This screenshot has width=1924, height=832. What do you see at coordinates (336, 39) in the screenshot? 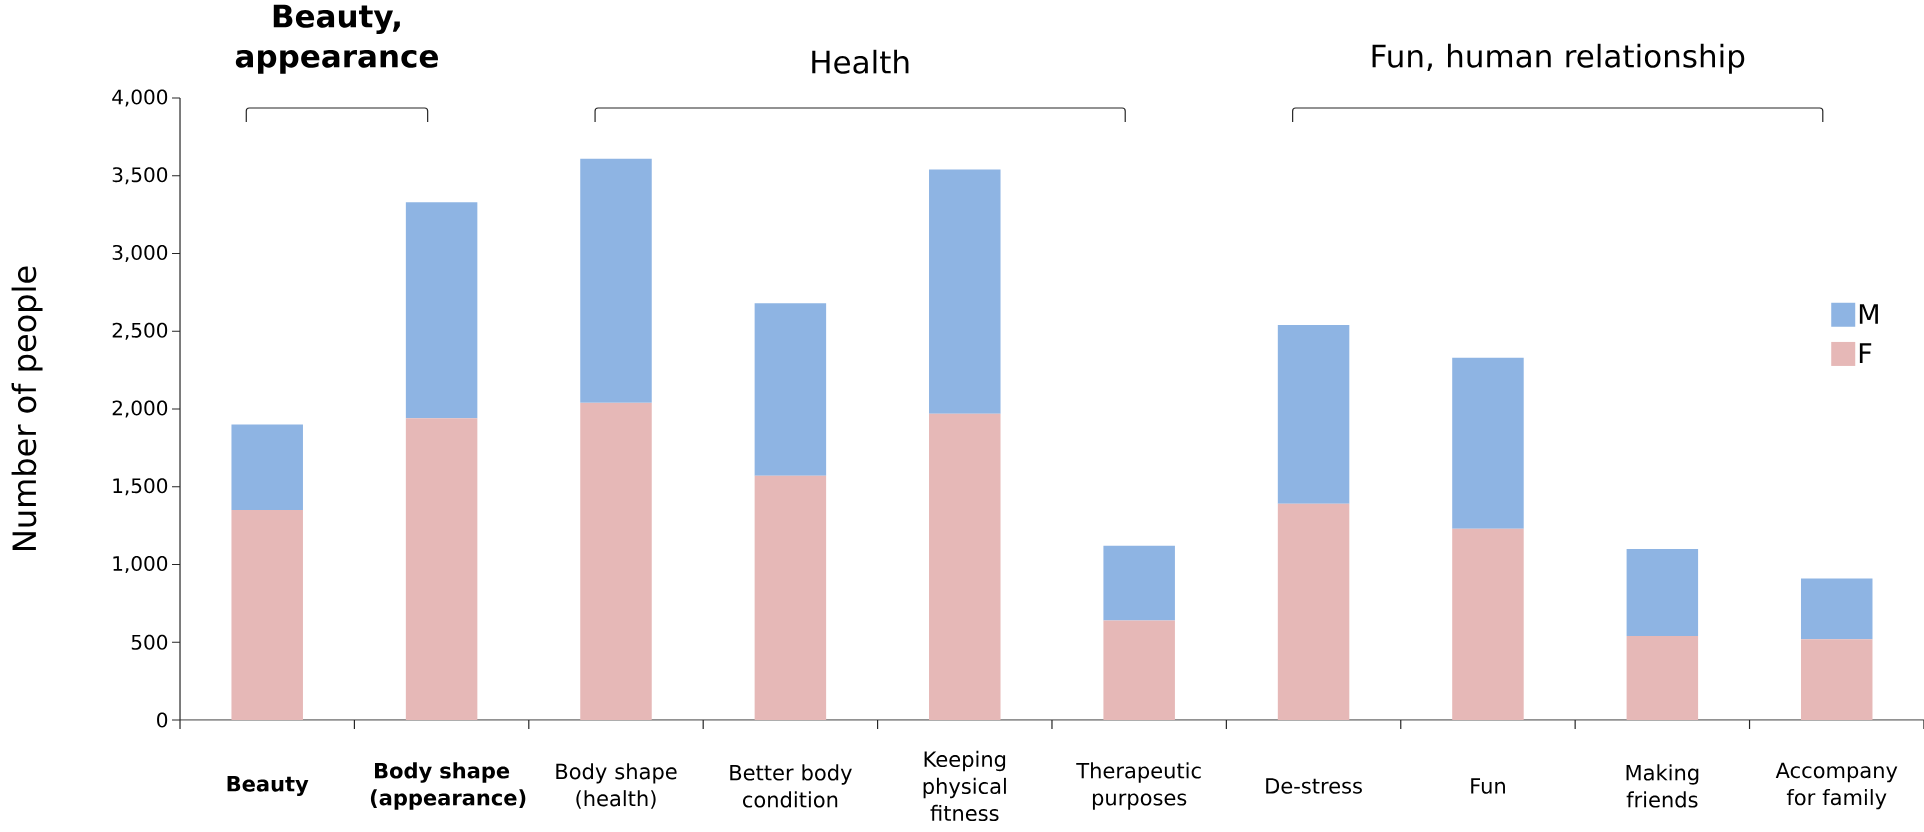
I see `text: Beauty, appearance` at bounding box center [336, 39].